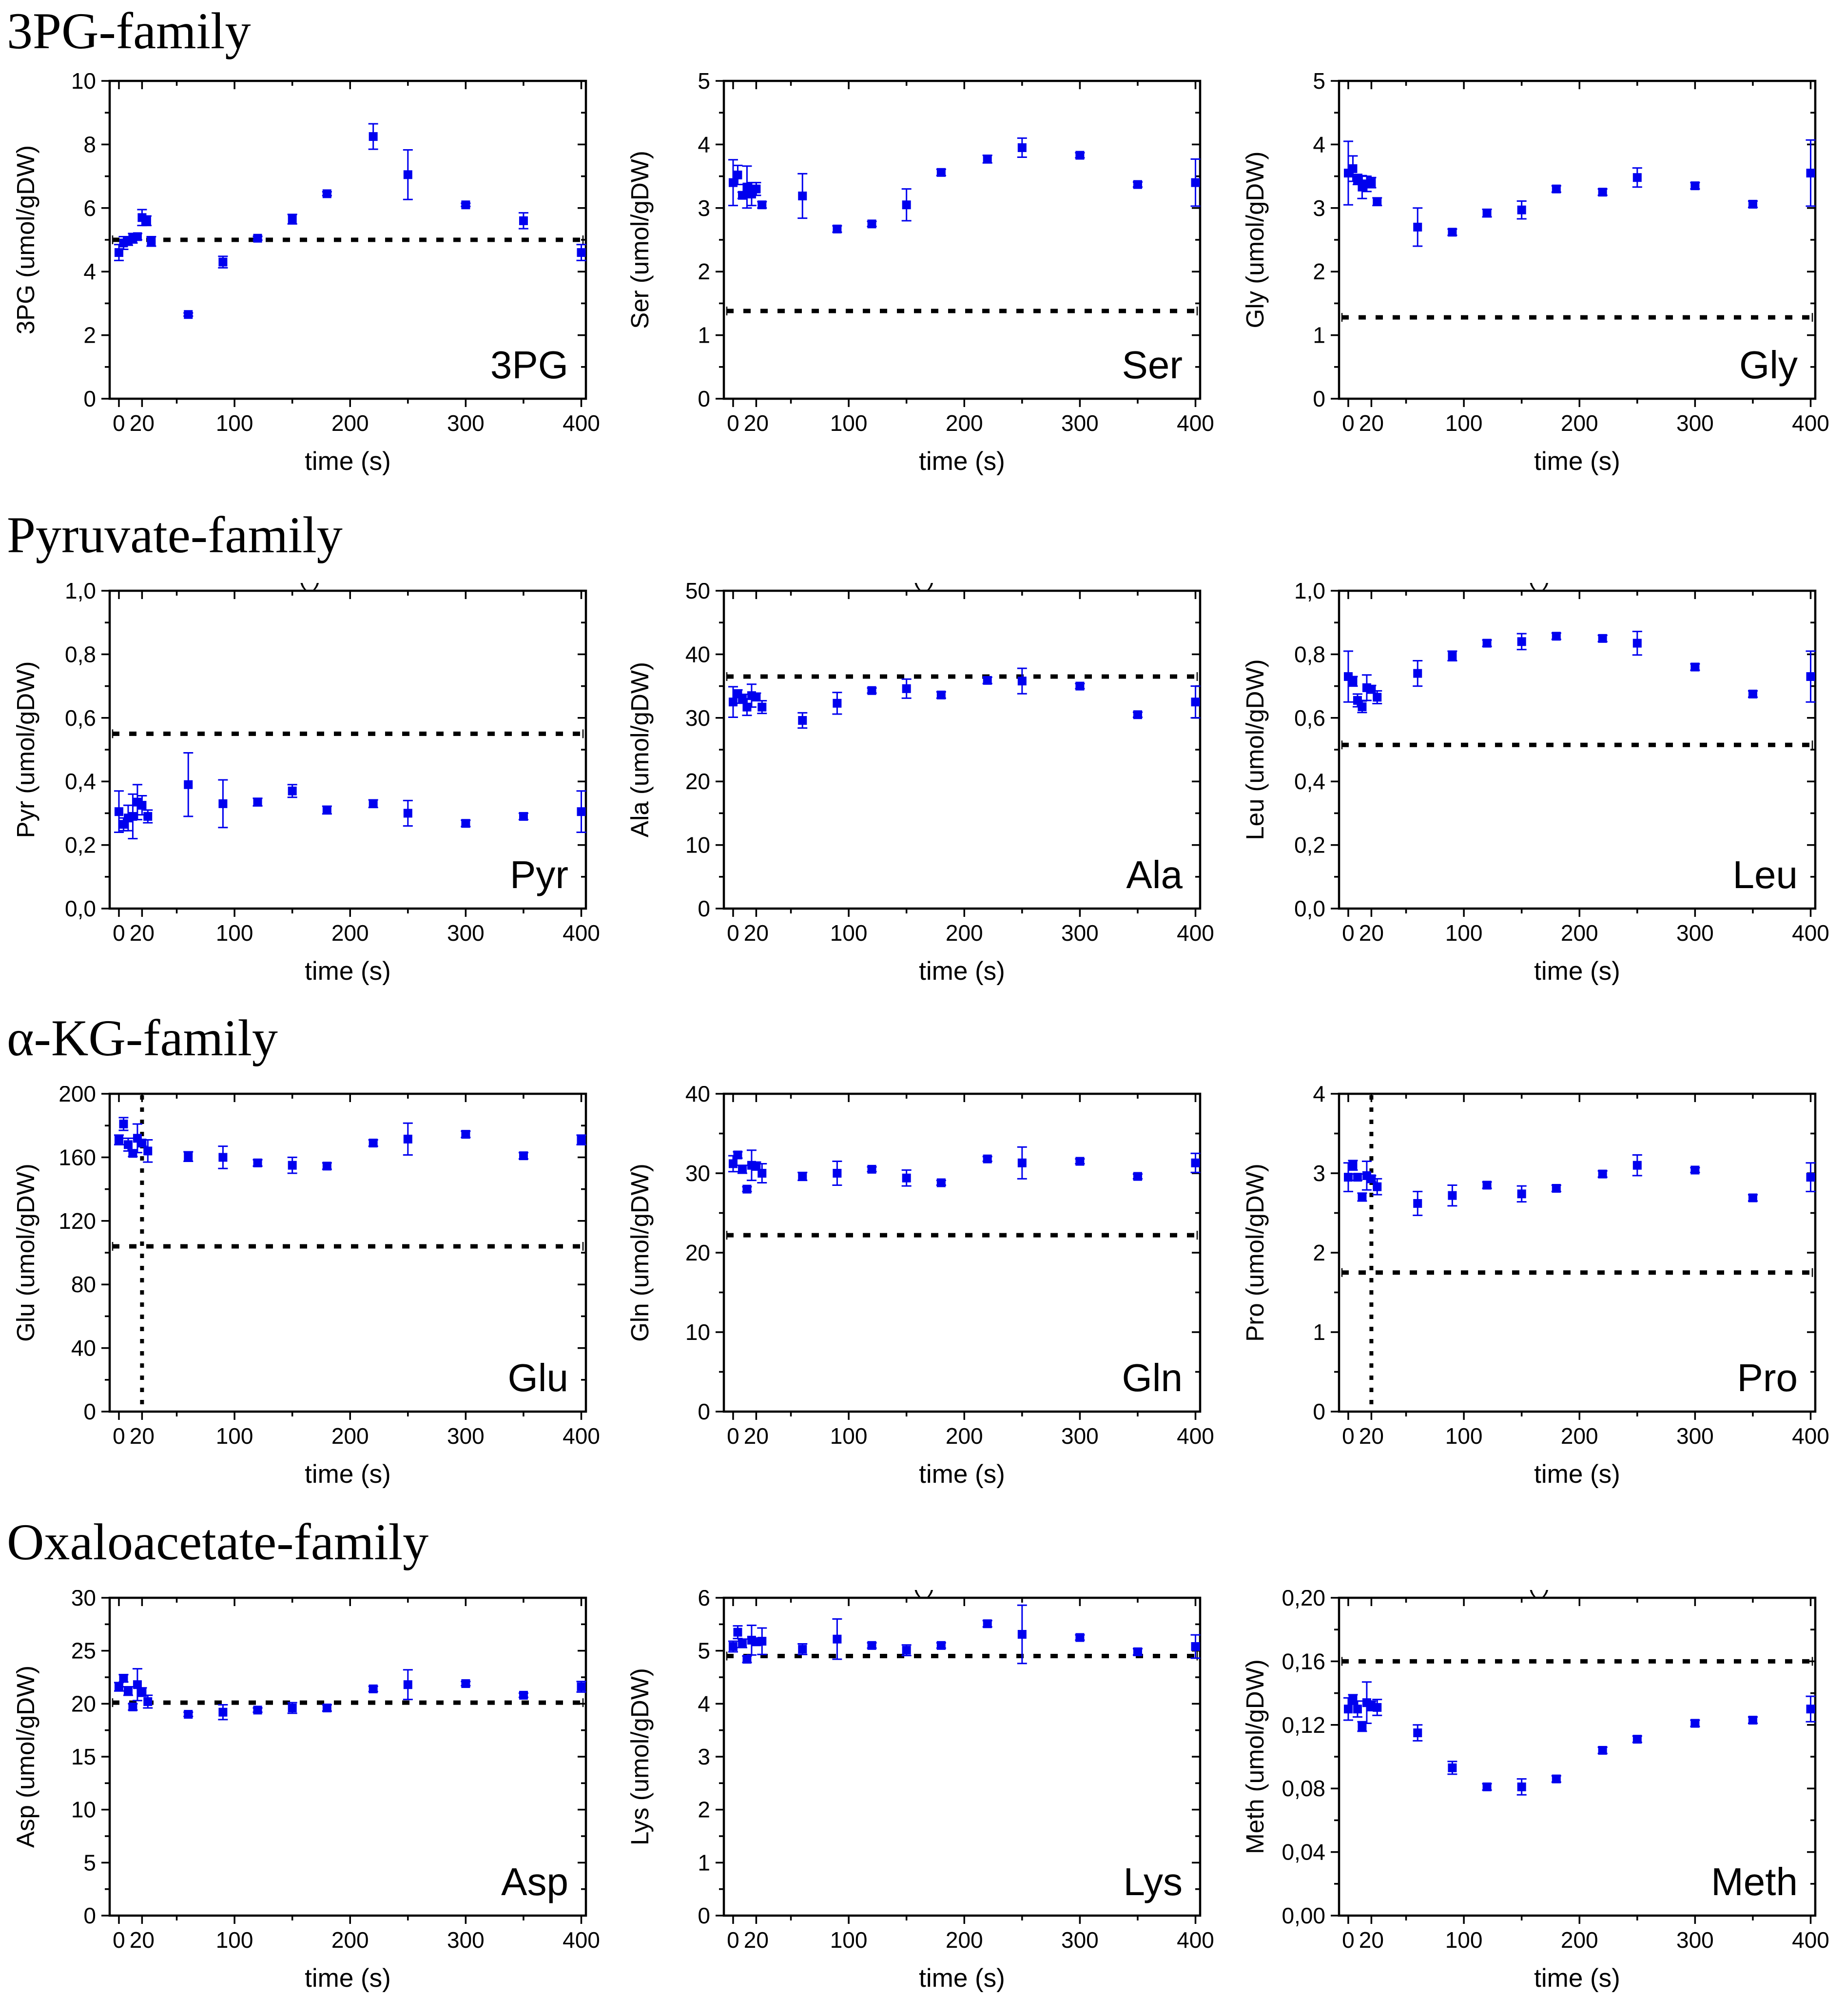 This screenshot has width=1845, height=2016. Describe the element at coordinates (697, 593) in the screenshot. I see `y-tick-label: 50` at that location.